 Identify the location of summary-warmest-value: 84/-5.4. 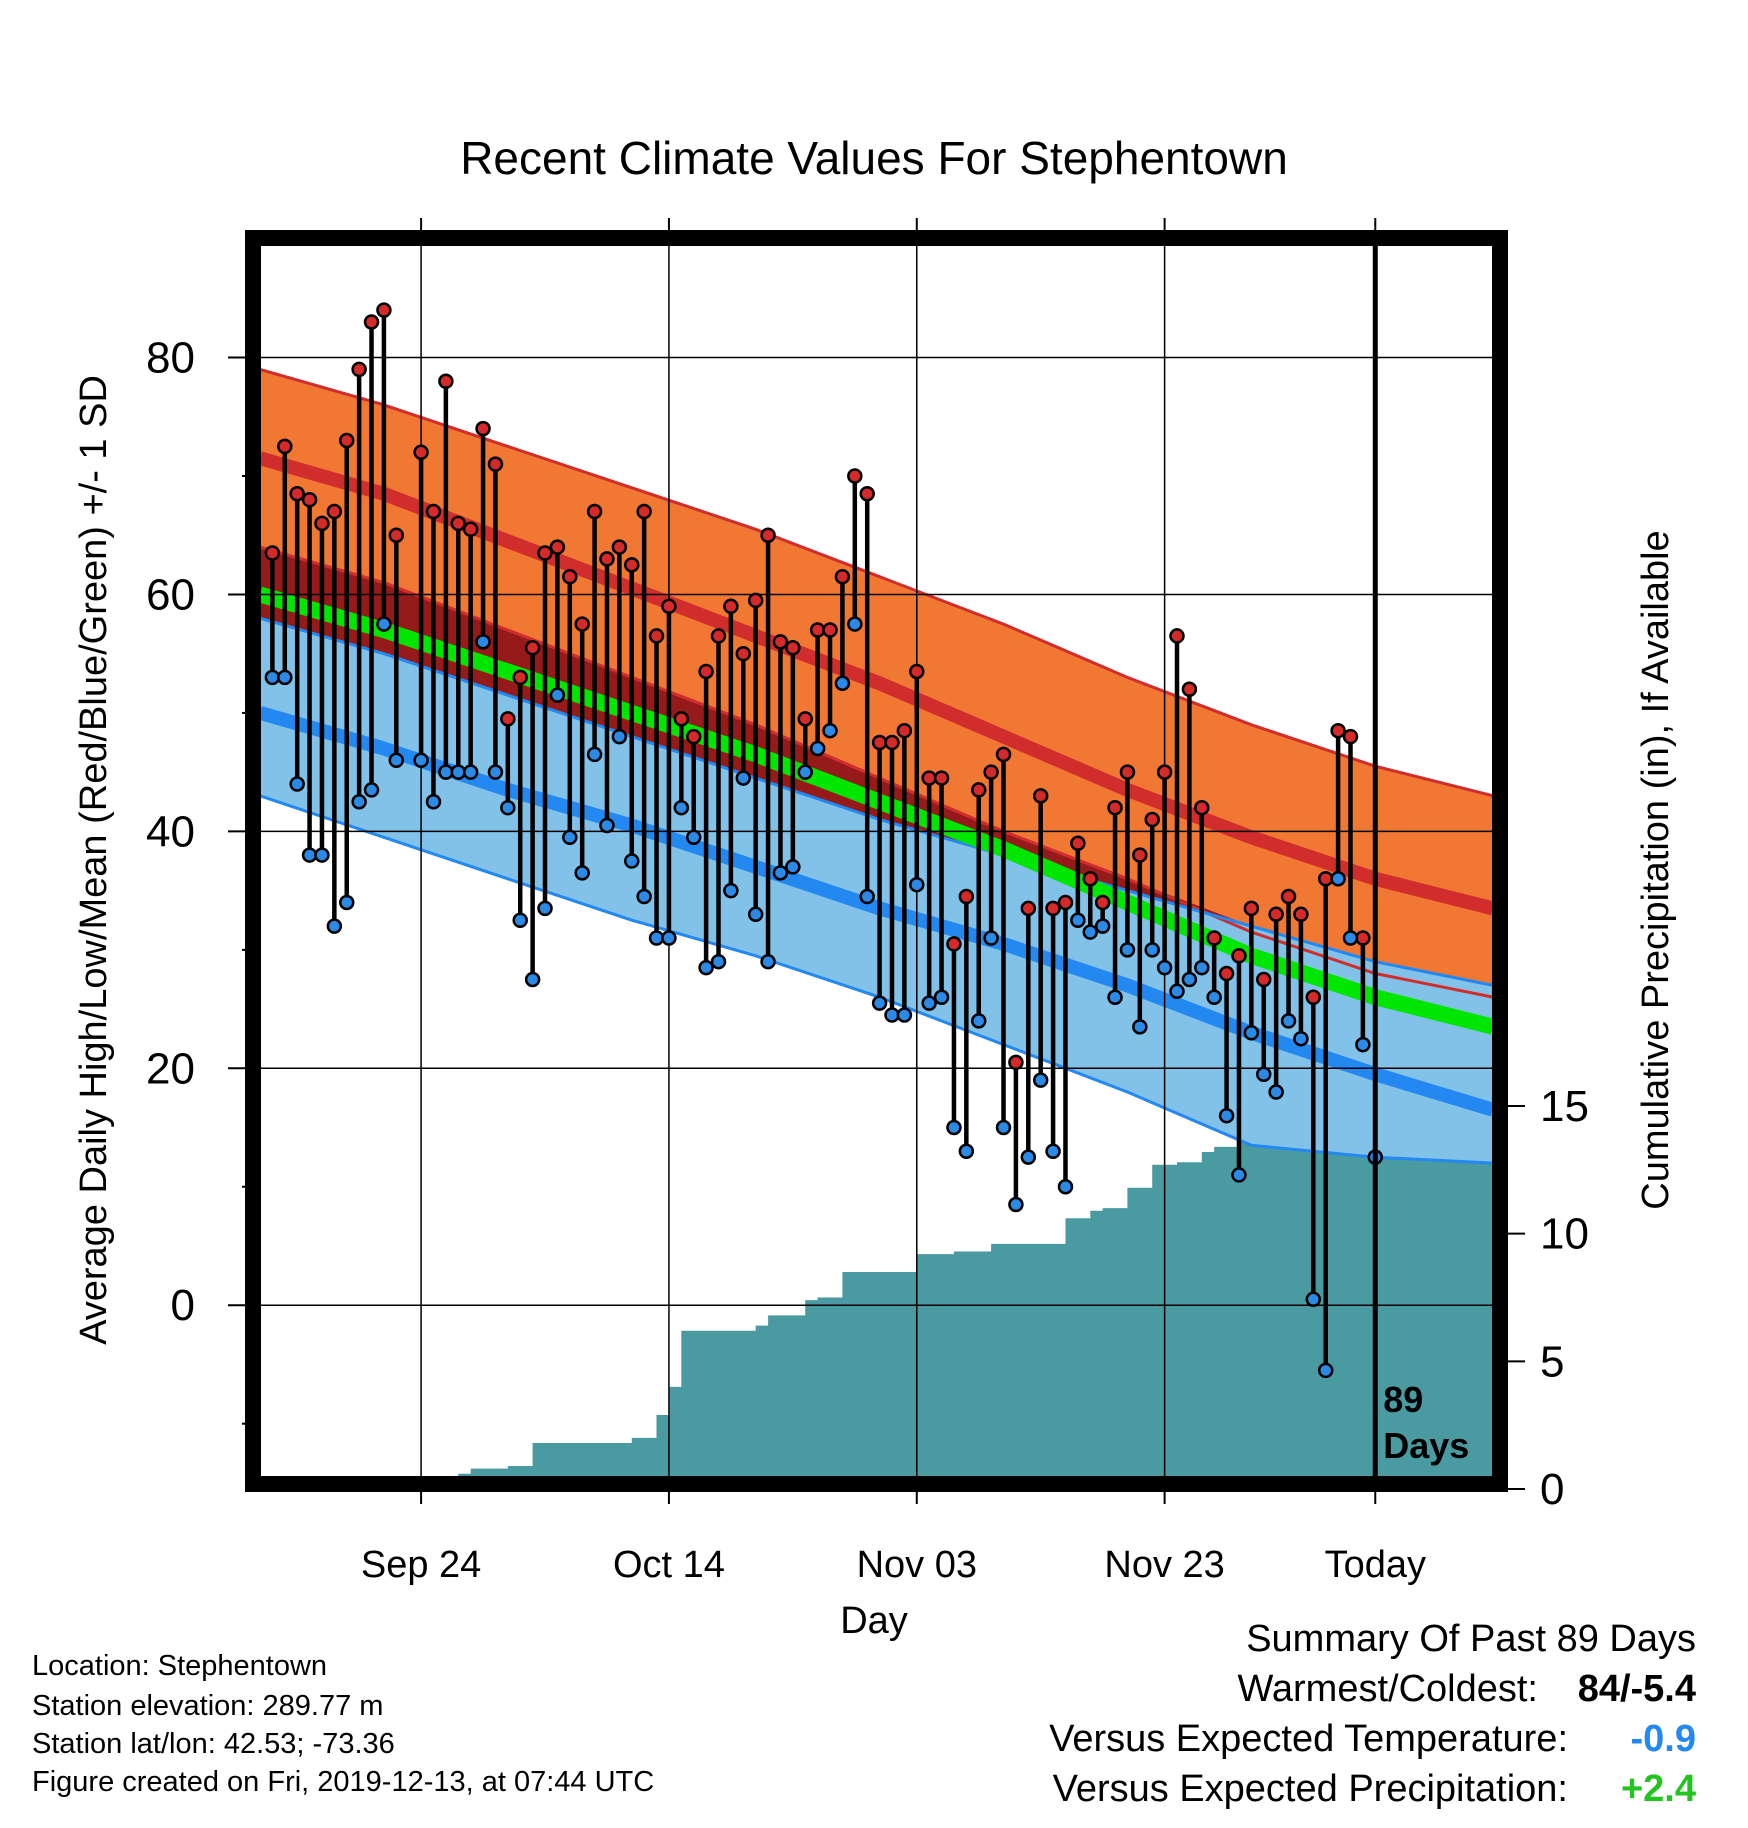
(1636, 1689).